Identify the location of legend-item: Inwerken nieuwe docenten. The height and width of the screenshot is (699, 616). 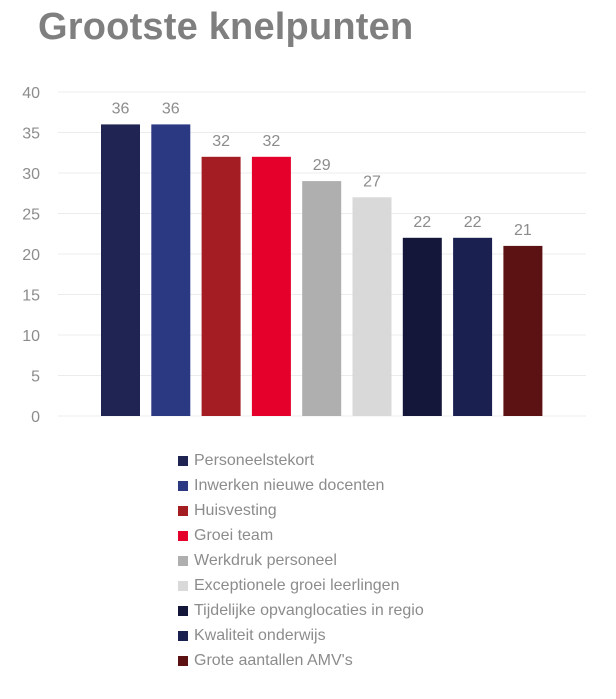
(301, 485).